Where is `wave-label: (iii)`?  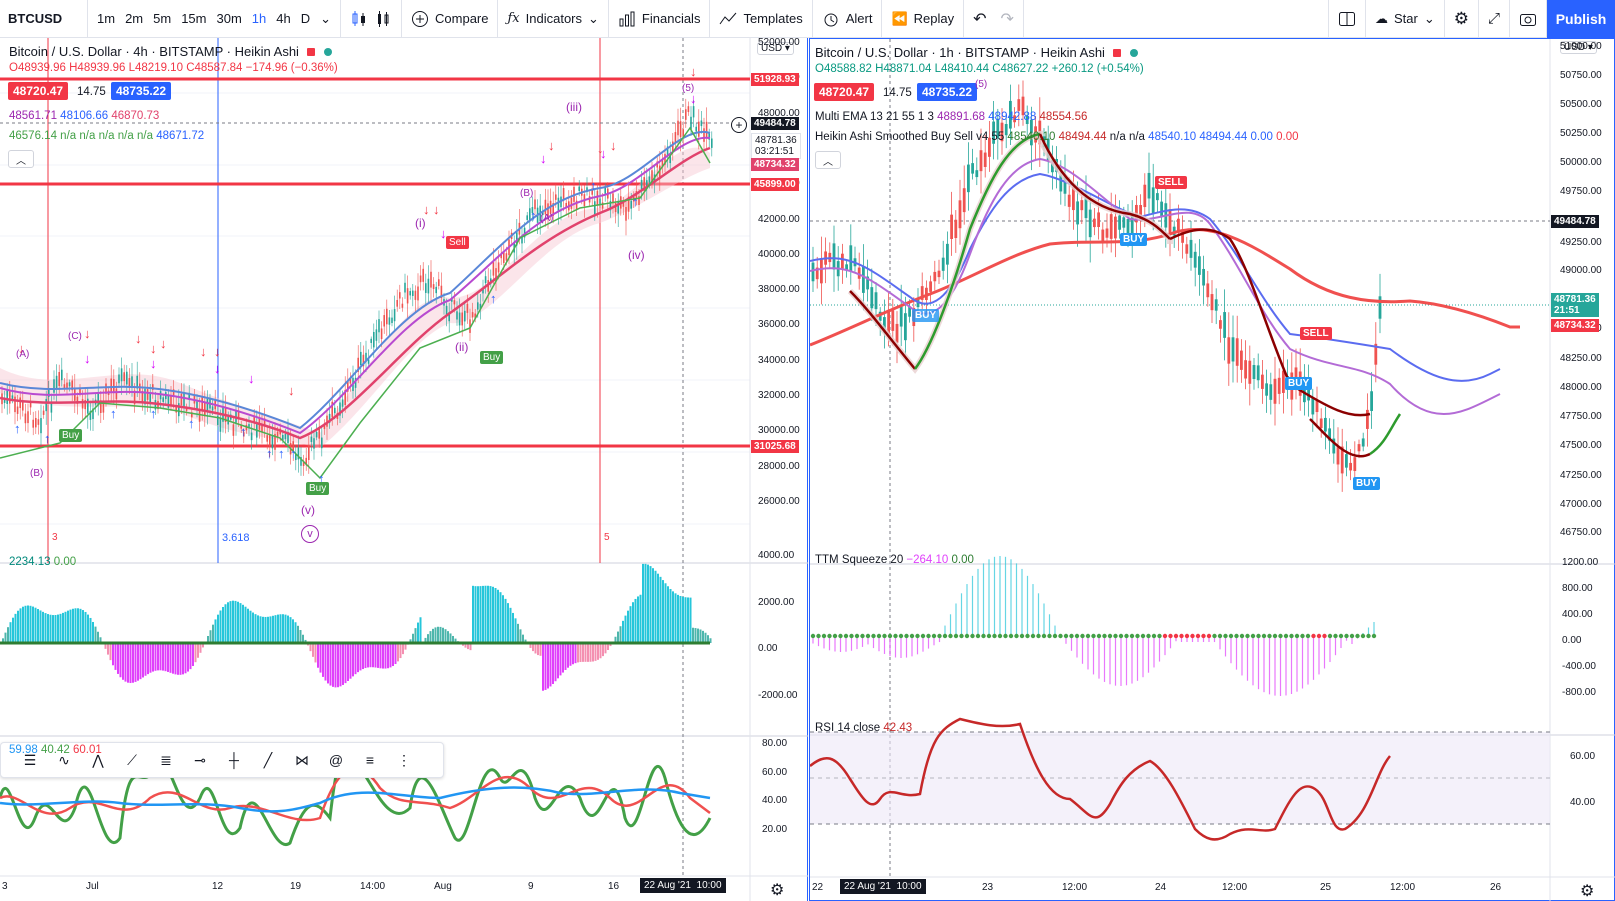 wave-label: (iii) is located at coordinates (574, 107).